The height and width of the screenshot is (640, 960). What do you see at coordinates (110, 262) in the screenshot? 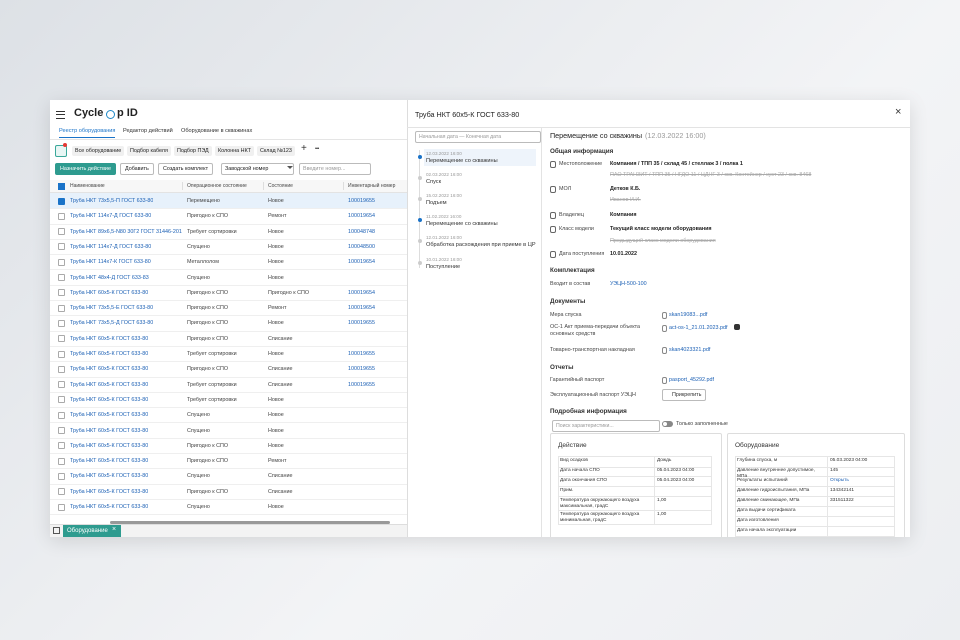
I see `equipment-name: Труба НКТ 114х7-К ГОСТ 633-80` at bounding box center [110, 262].